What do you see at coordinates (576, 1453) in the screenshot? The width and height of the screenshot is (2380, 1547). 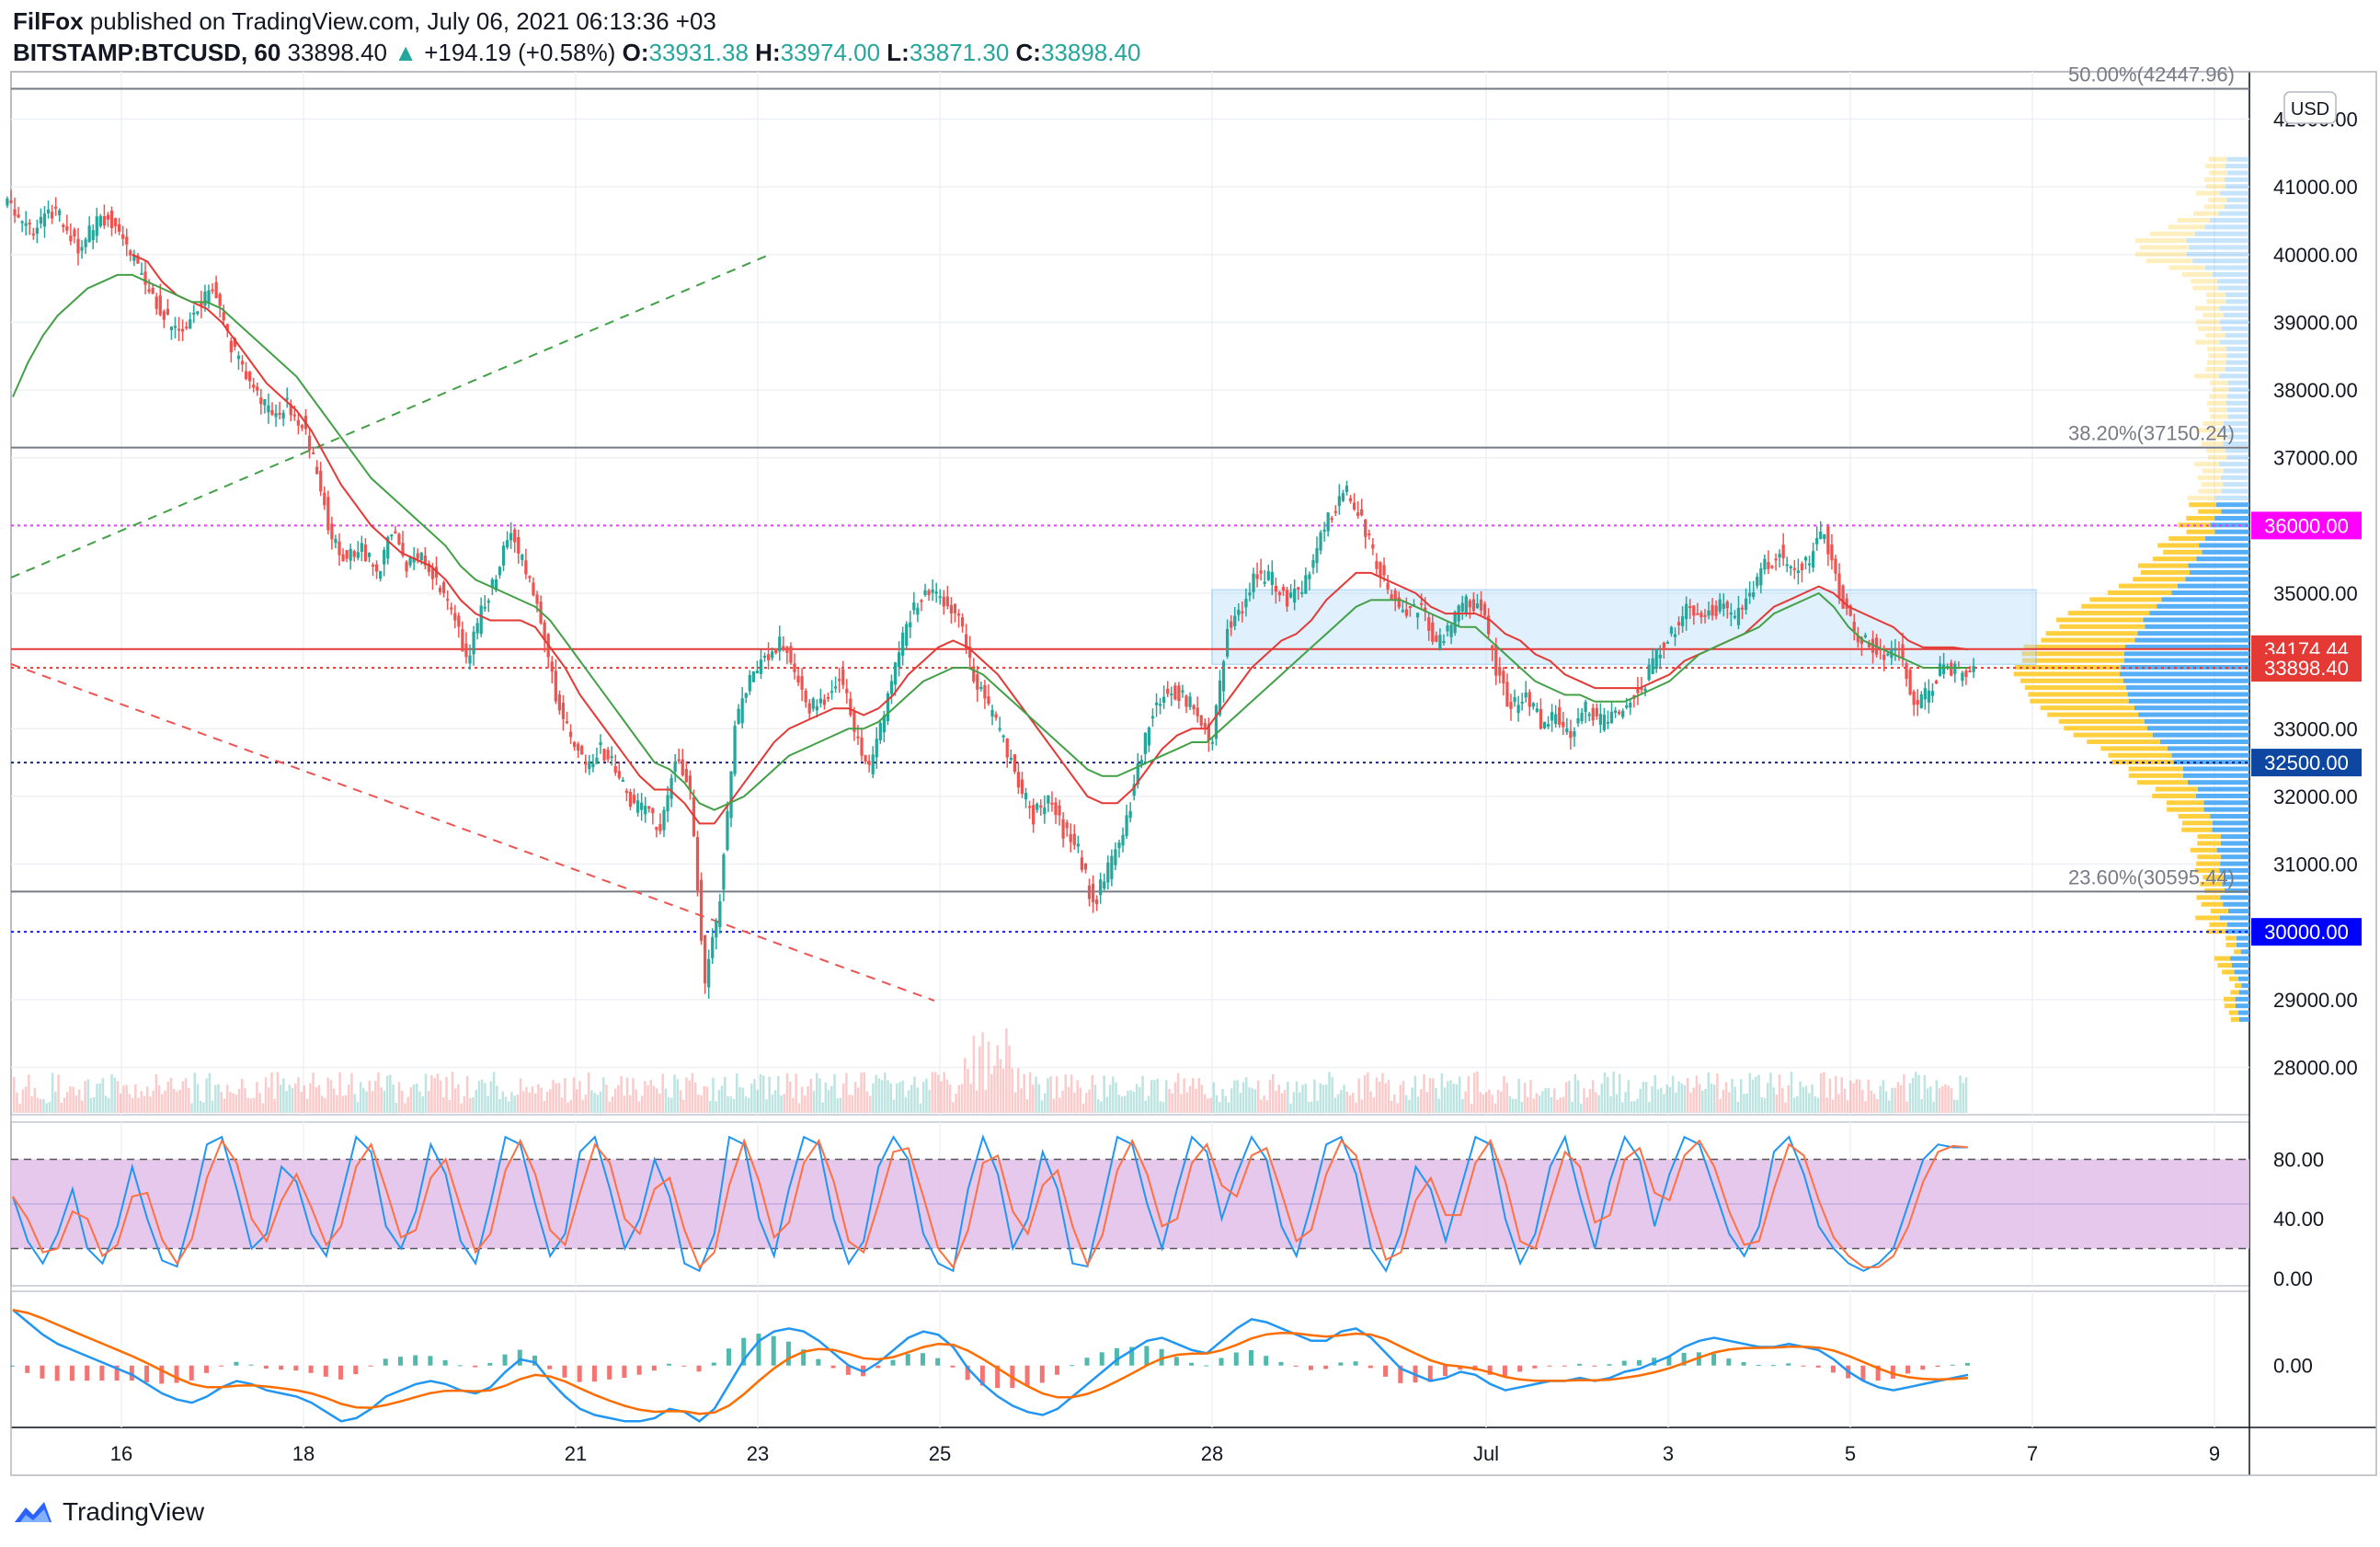 I see `time-label-21: 21` at bounding box center [576, 1453].